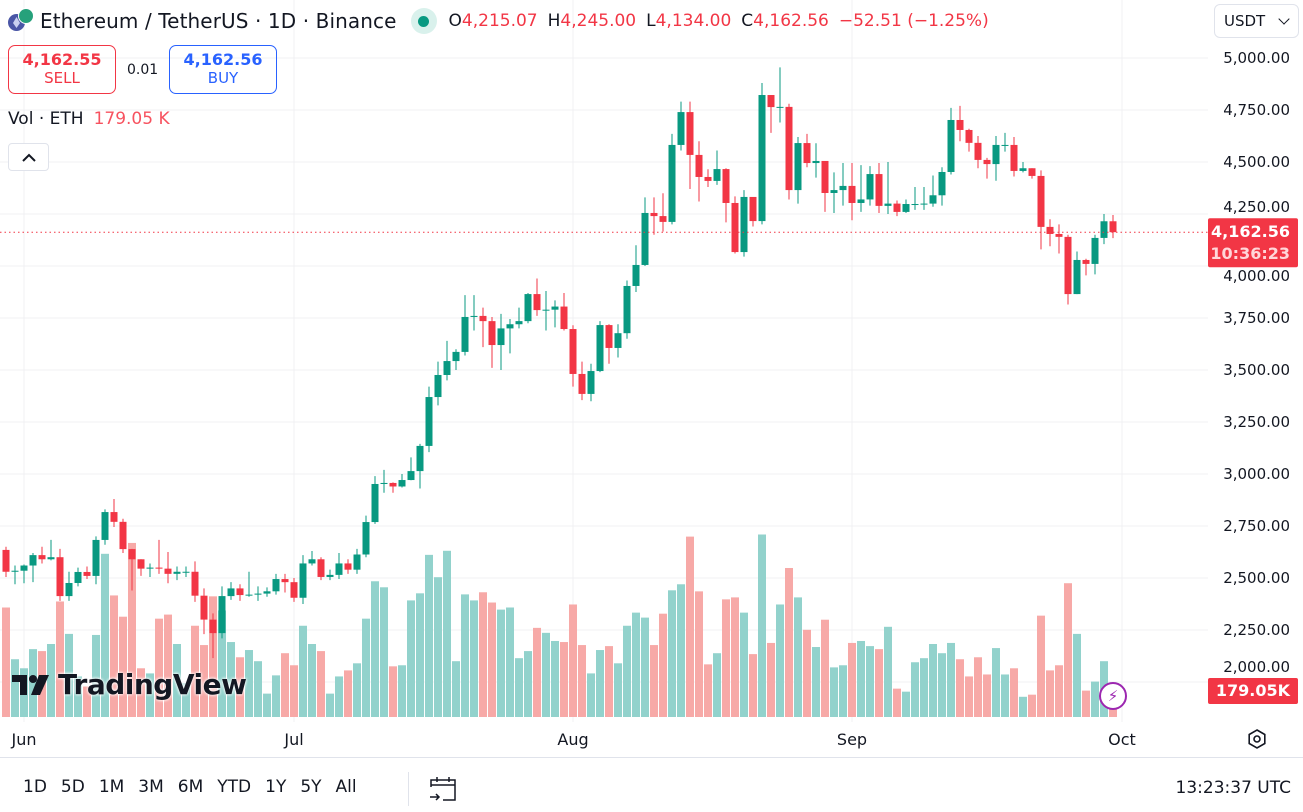  What do you see at coordinates (1256, 276) in the screenshot?
I see `y-tick-label: 4,000.00` at bounding box center [1256, 276].